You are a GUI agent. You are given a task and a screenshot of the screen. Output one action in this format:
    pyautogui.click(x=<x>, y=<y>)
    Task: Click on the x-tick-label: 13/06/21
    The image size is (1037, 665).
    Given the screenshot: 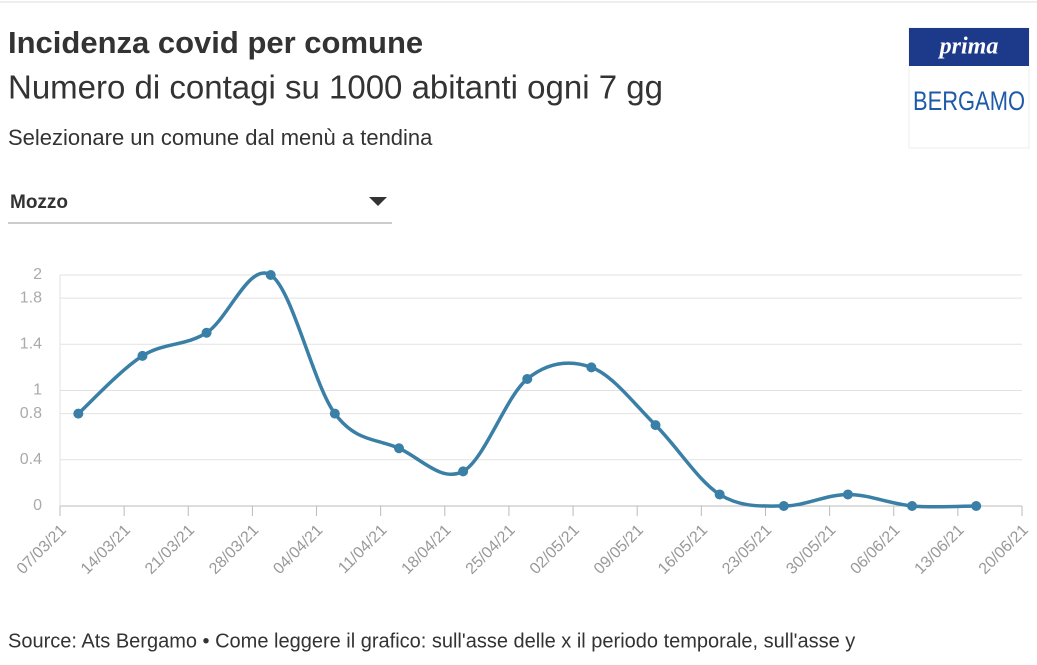 What is the action you would take?
    pyautogui.click(x=940, y=550)
    